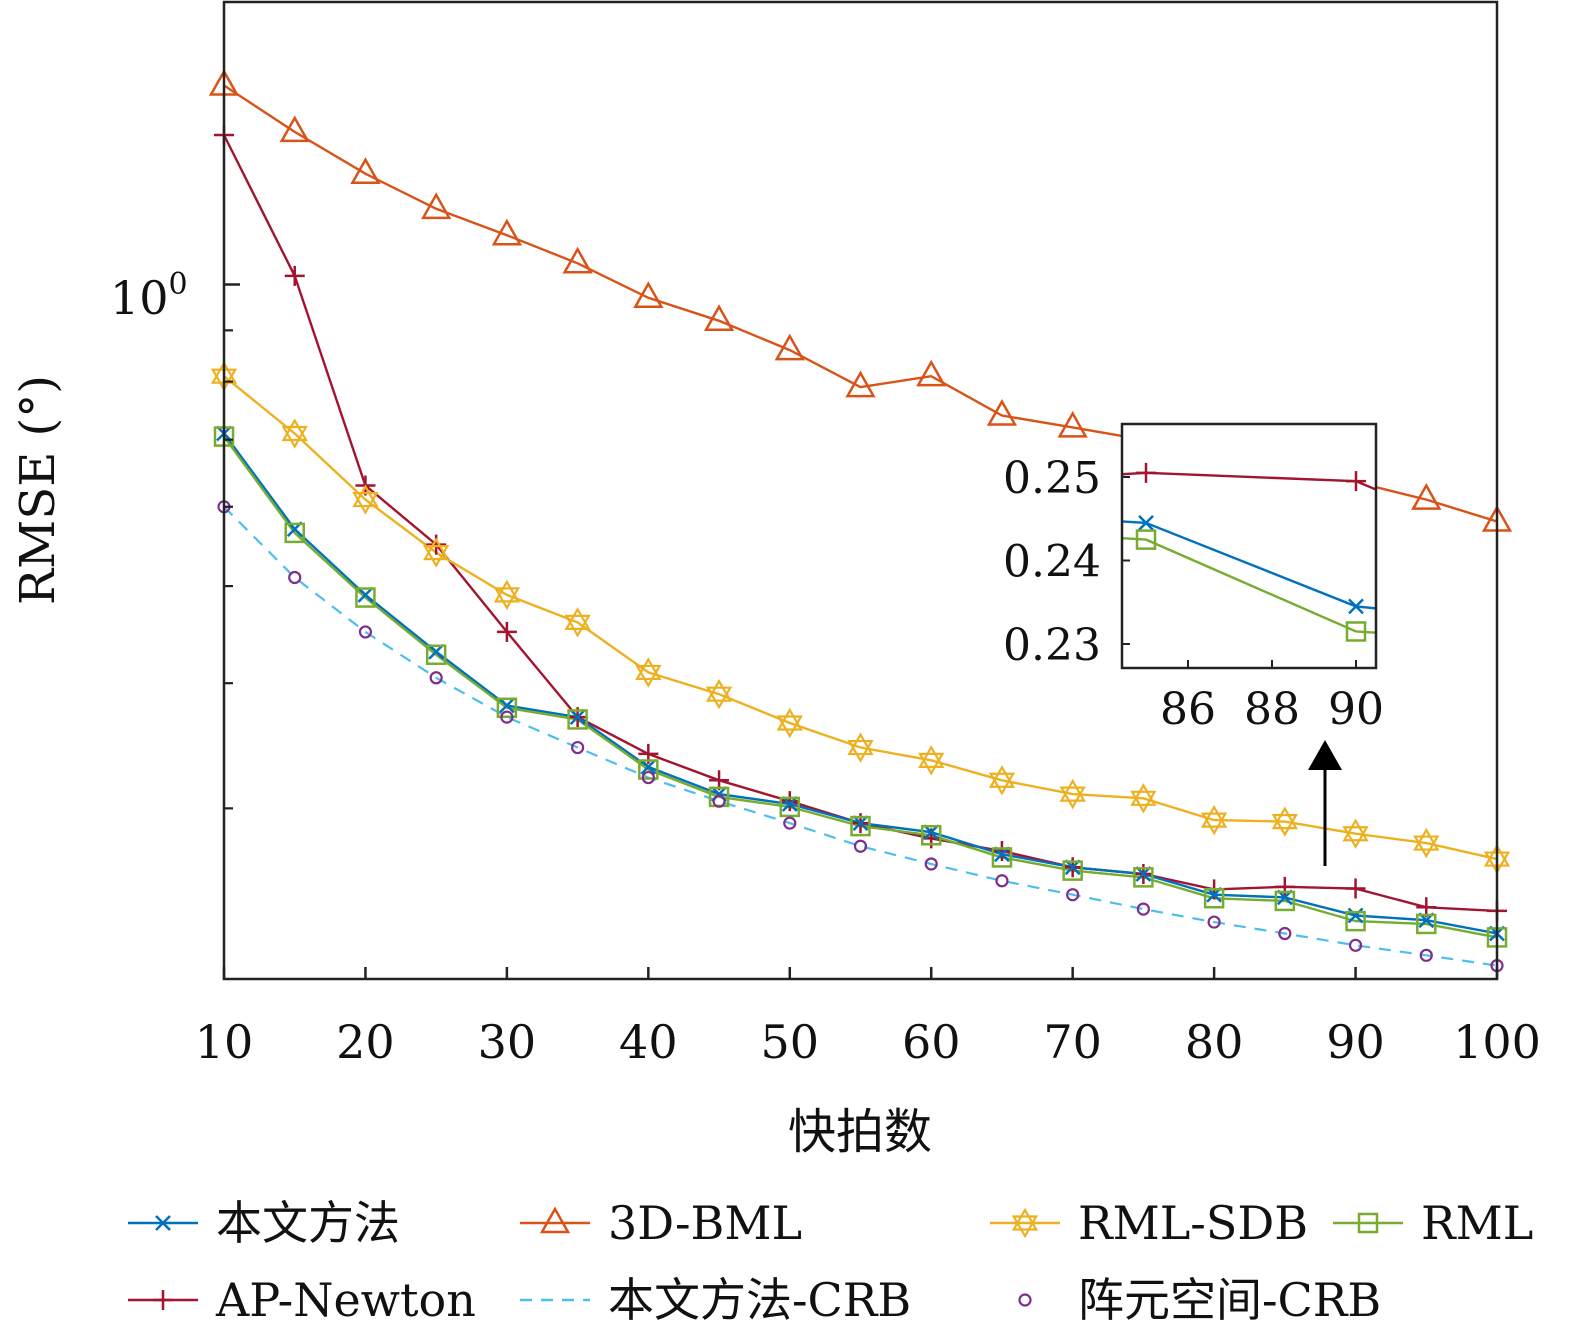 The width and height of the screenshot is (1575, 1344). What do you see at coordinates (1497, 1042) in the screenshot?
I see `x-tick-label: 100` at bounding box center [1497, 1042].